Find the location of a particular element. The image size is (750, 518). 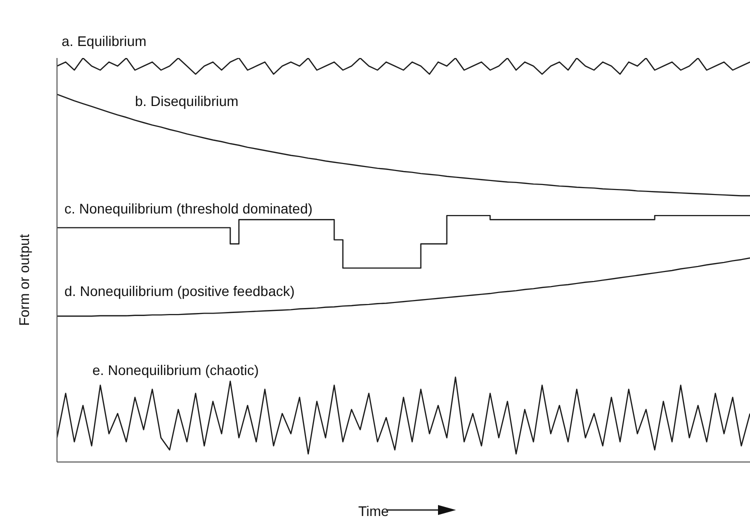

series-label: d. Nonequilibrium (positive feedback) is located at coordinates (179, 291).